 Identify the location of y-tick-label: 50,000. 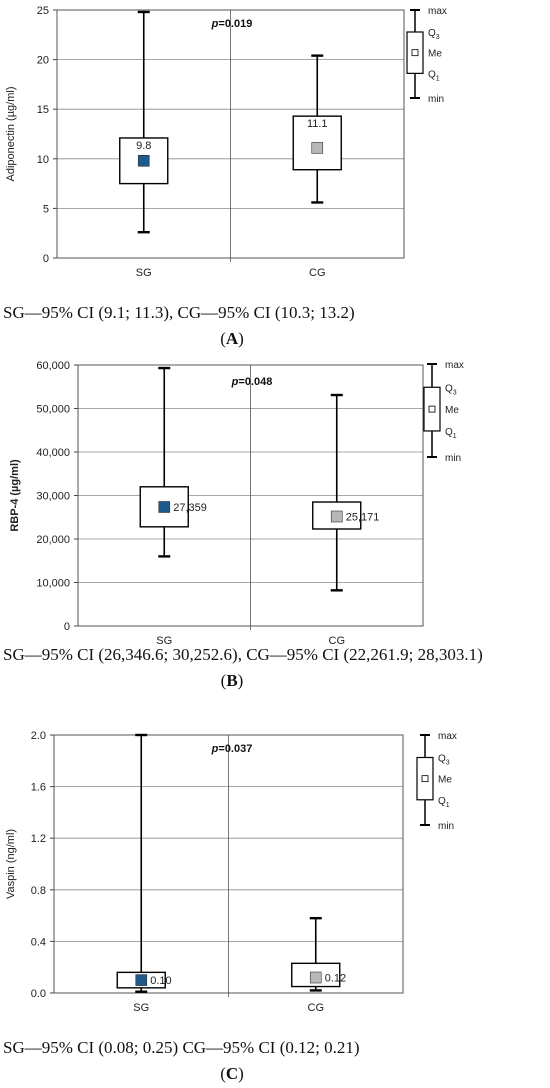
(53, 410).